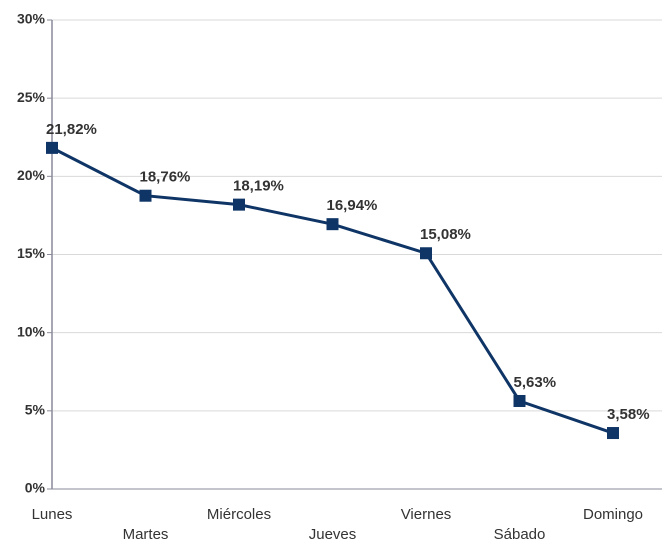 The image size is (662, 545). I want to click on x-tick-label: Jueves, so click(333, 534).